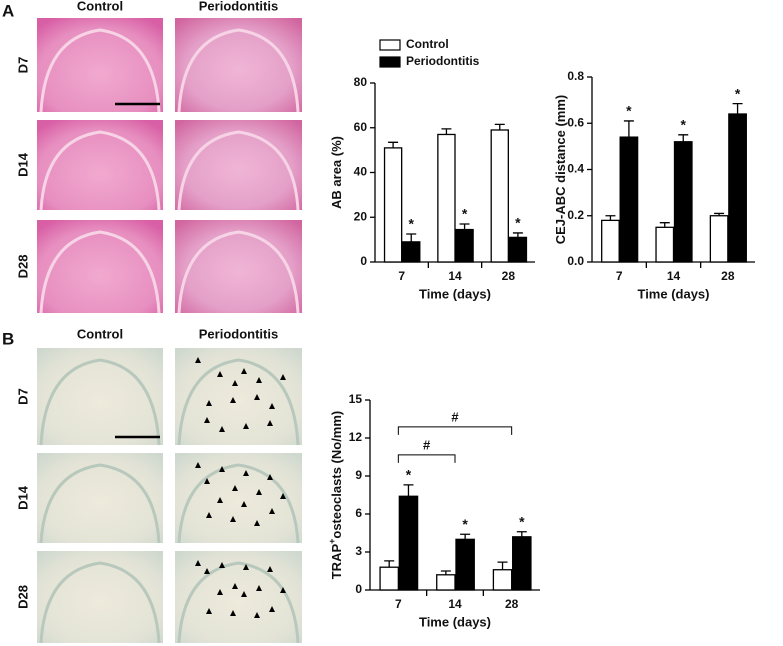 The height and width of the screenshot is (646, 783). What do you see at coordinates (455, 604) in the screenshot?
I see `x-tick-label: 14` at bounding box center [455, 604].